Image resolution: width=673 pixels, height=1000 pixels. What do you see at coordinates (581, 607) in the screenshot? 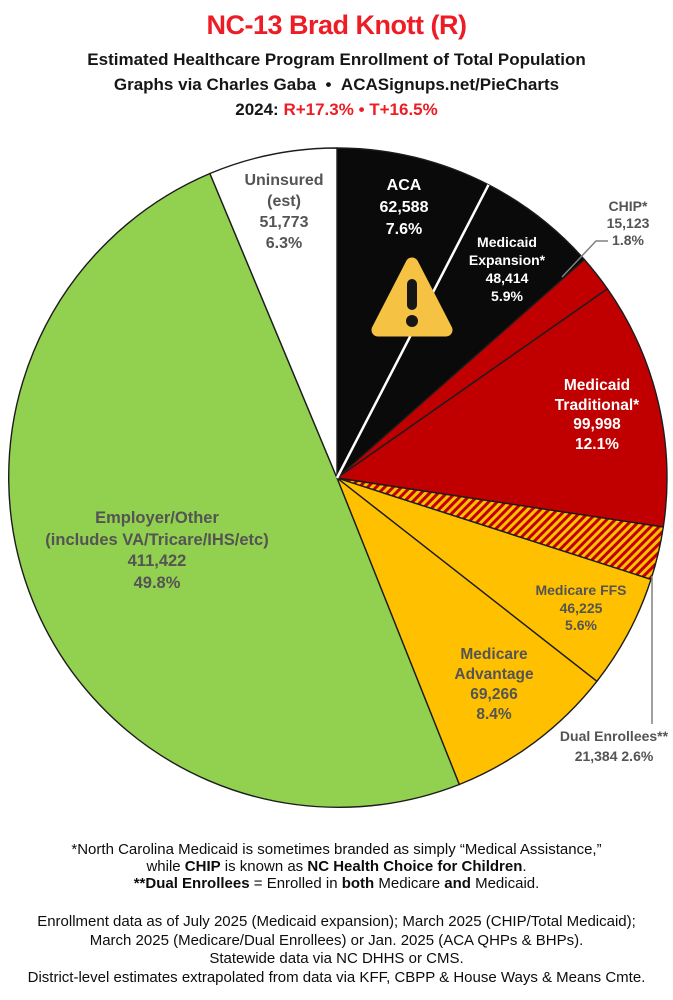
I see `label-medicare-ffs: Medicare FFS 46,225 5.6%` at bounding box center [581, 607].